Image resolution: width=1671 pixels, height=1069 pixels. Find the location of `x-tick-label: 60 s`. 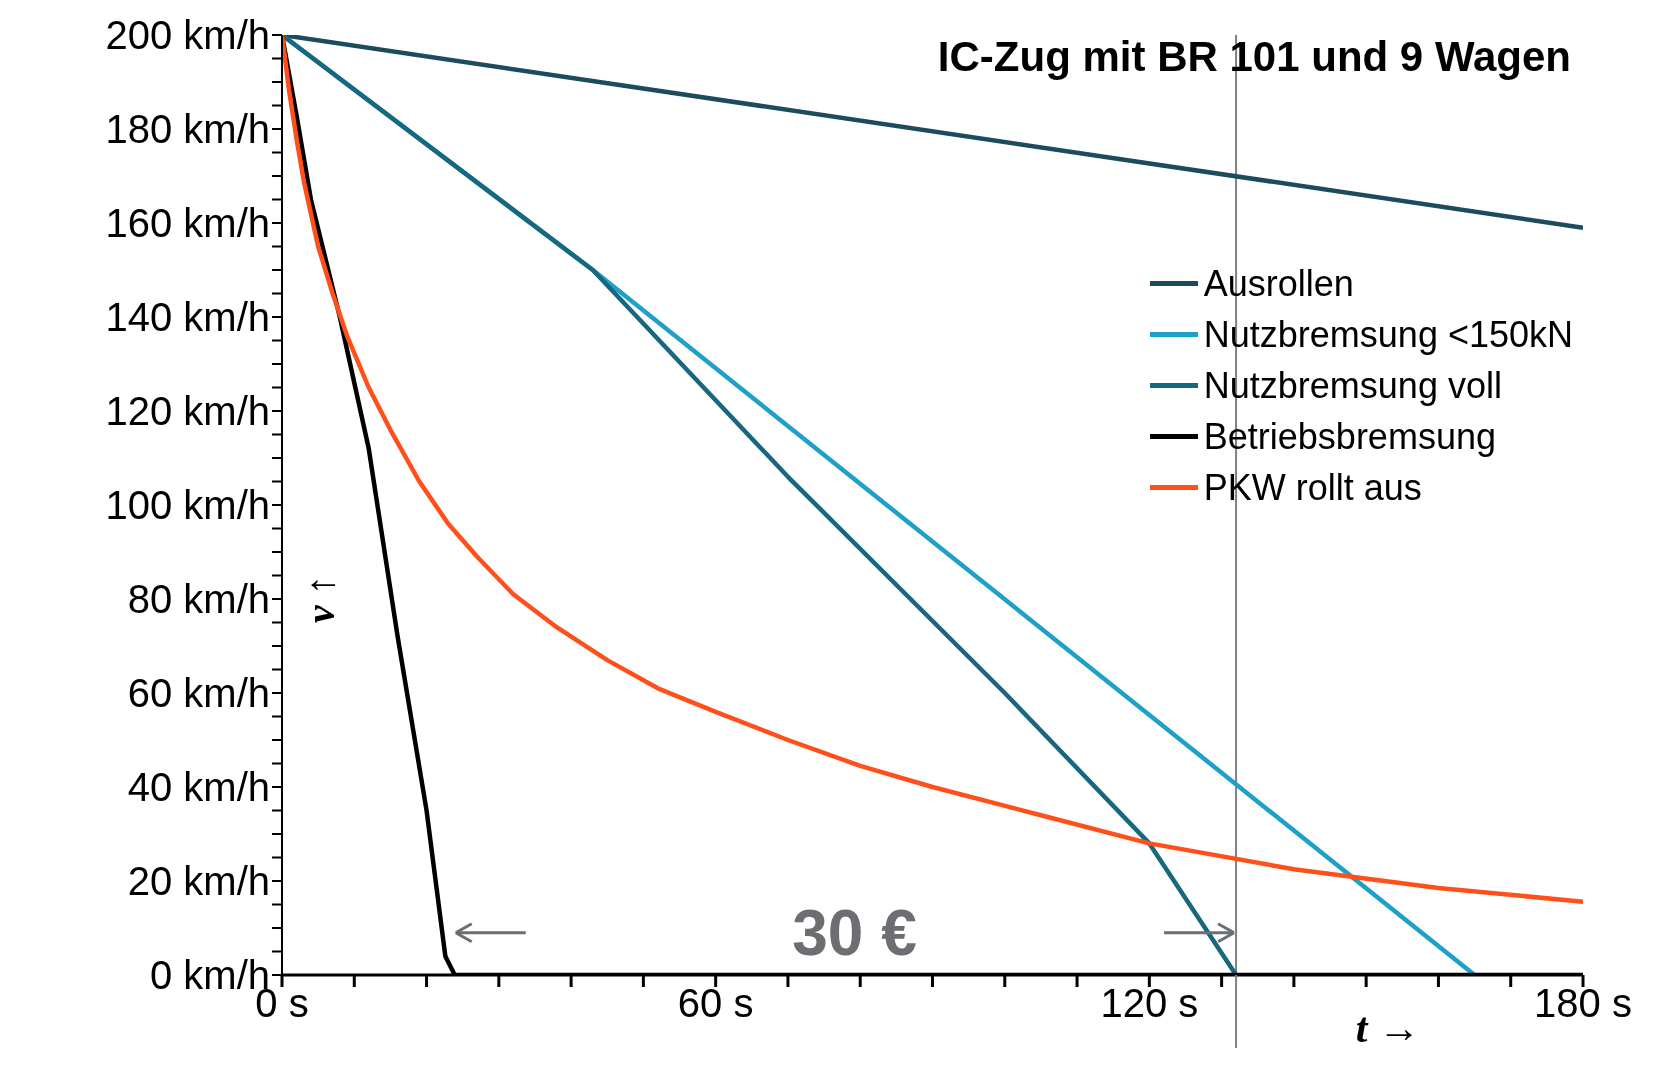

x-tick-label: 60 s is located at coordinates (715, 1003).